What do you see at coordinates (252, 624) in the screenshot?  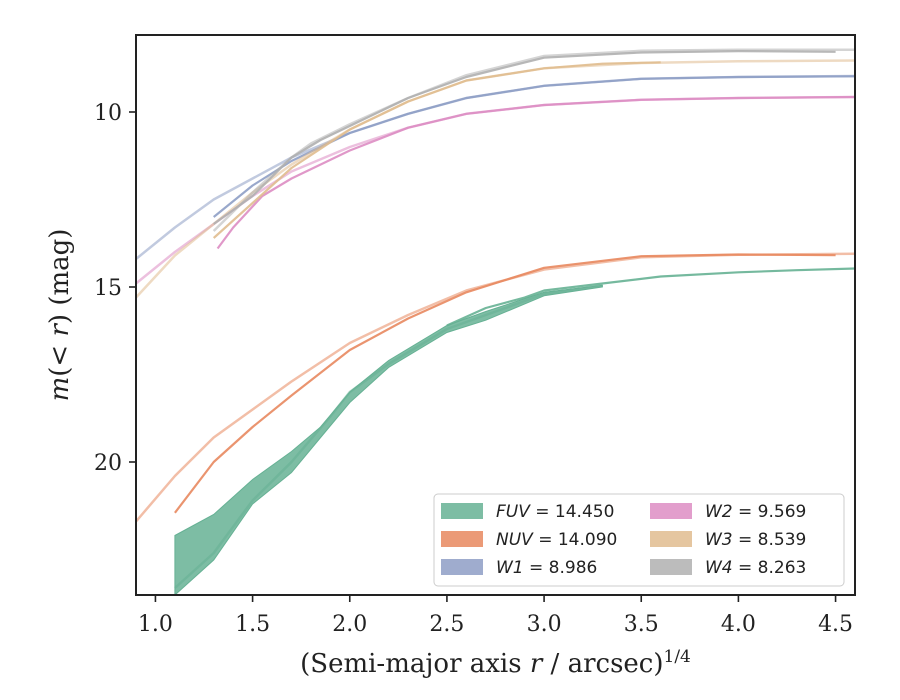 I see `x-tick-label: 1.5` at bounding box center [252, 624].